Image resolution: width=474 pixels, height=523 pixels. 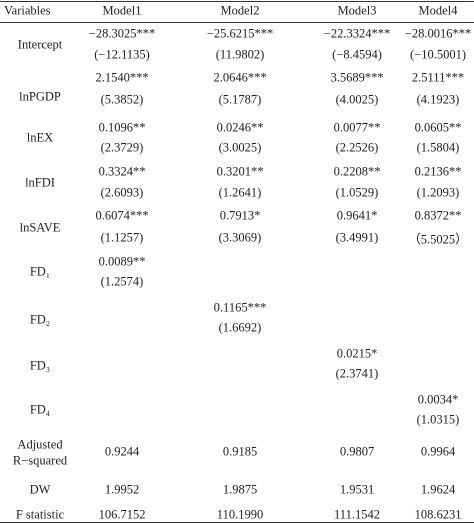 I want to click on coefficient: 0.1165***, so click(x=240, y=307).